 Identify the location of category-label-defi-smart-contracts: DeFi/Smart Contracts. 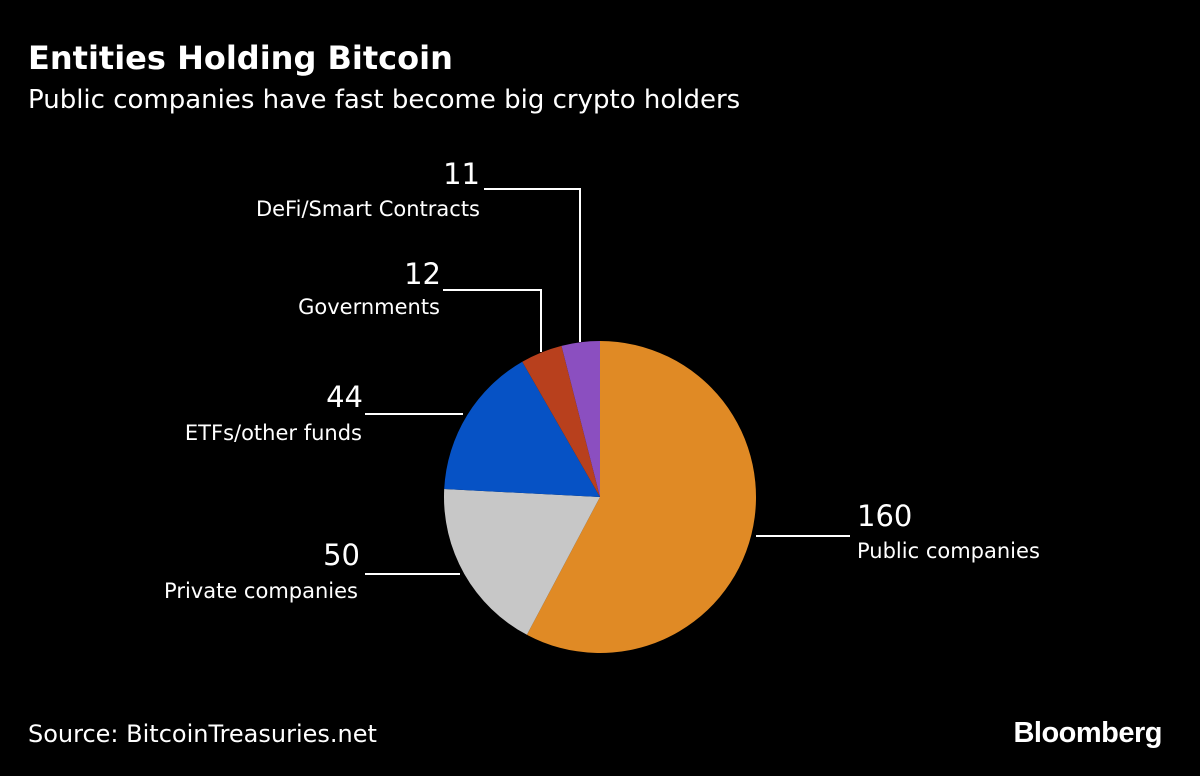
(368, 209).